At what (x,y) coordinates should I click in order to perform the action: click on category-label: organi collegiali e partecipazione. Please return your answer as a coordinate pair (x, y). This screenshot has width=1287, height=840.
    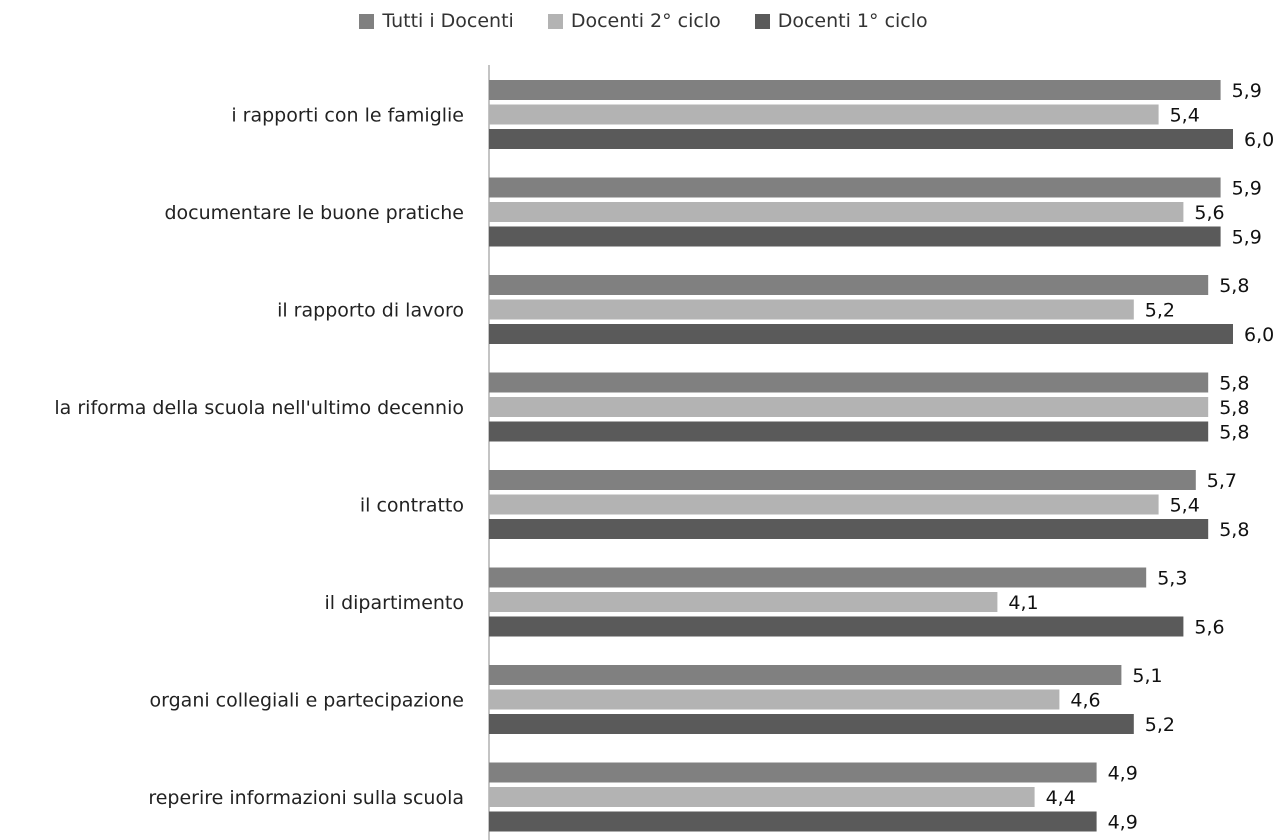
    Looking at the image, I should click on (307, 701).